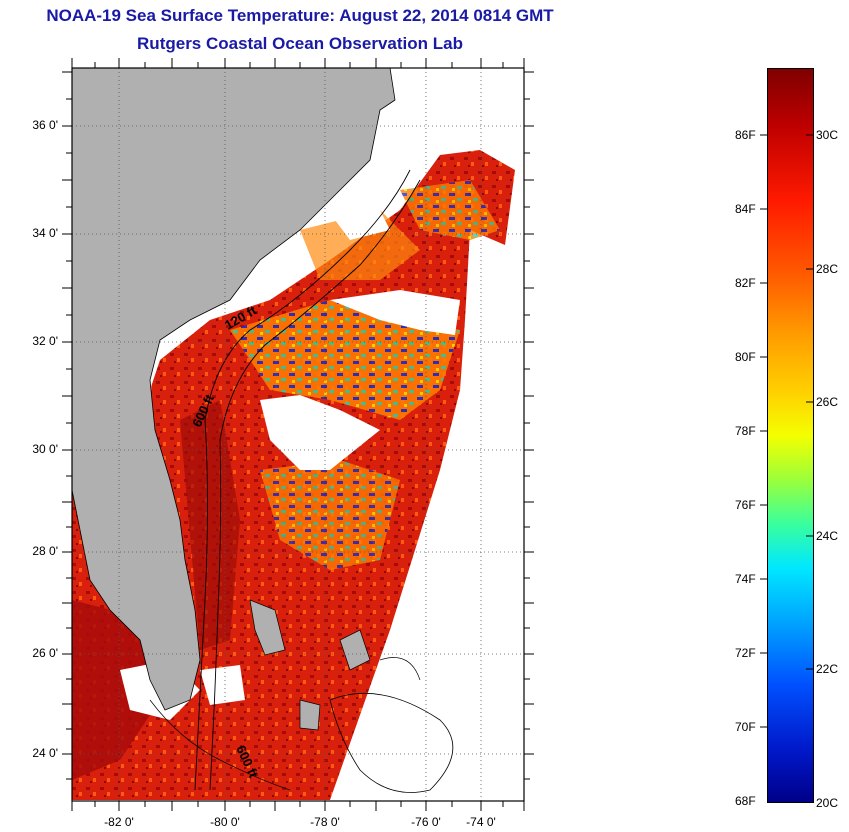  I want to click on lat-label: 28 0', so click(45, 551).